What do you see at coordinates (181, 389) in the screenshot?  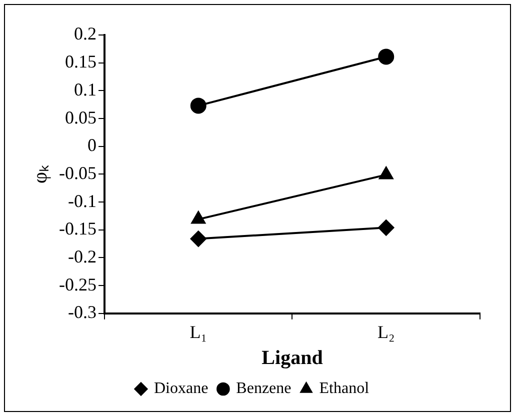 I see `legend-label: Dioxane` at bounding box center [181, 389].